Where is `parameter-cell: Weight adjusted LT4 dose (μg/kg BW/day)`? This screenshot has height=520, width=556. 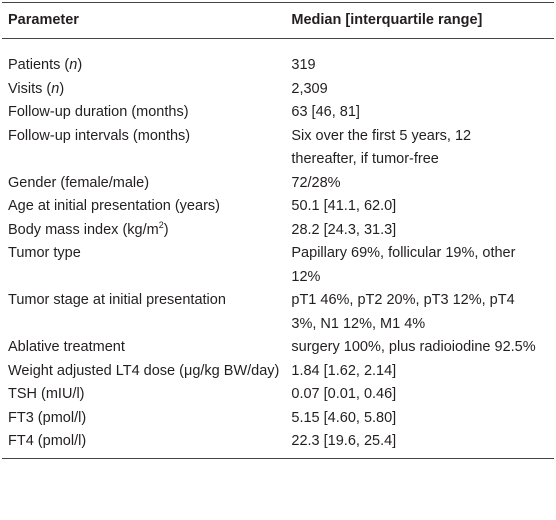
parameter-cell: Weight adjusted LT4 dose (μg/kg BW/day) is located at coordinates (143, 372).